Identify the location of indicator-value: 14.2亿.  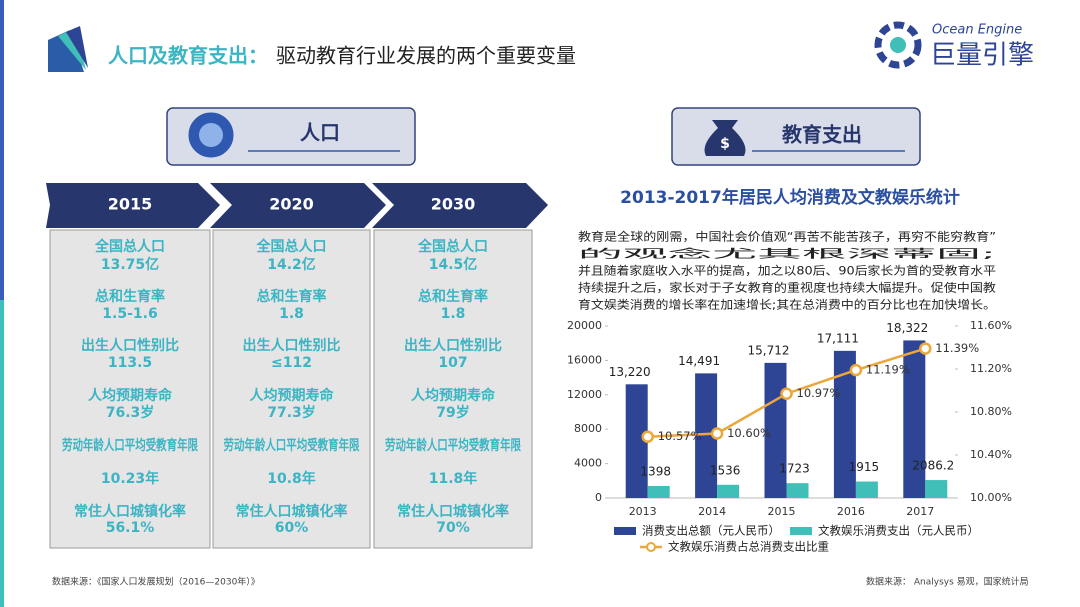
(291, 264).